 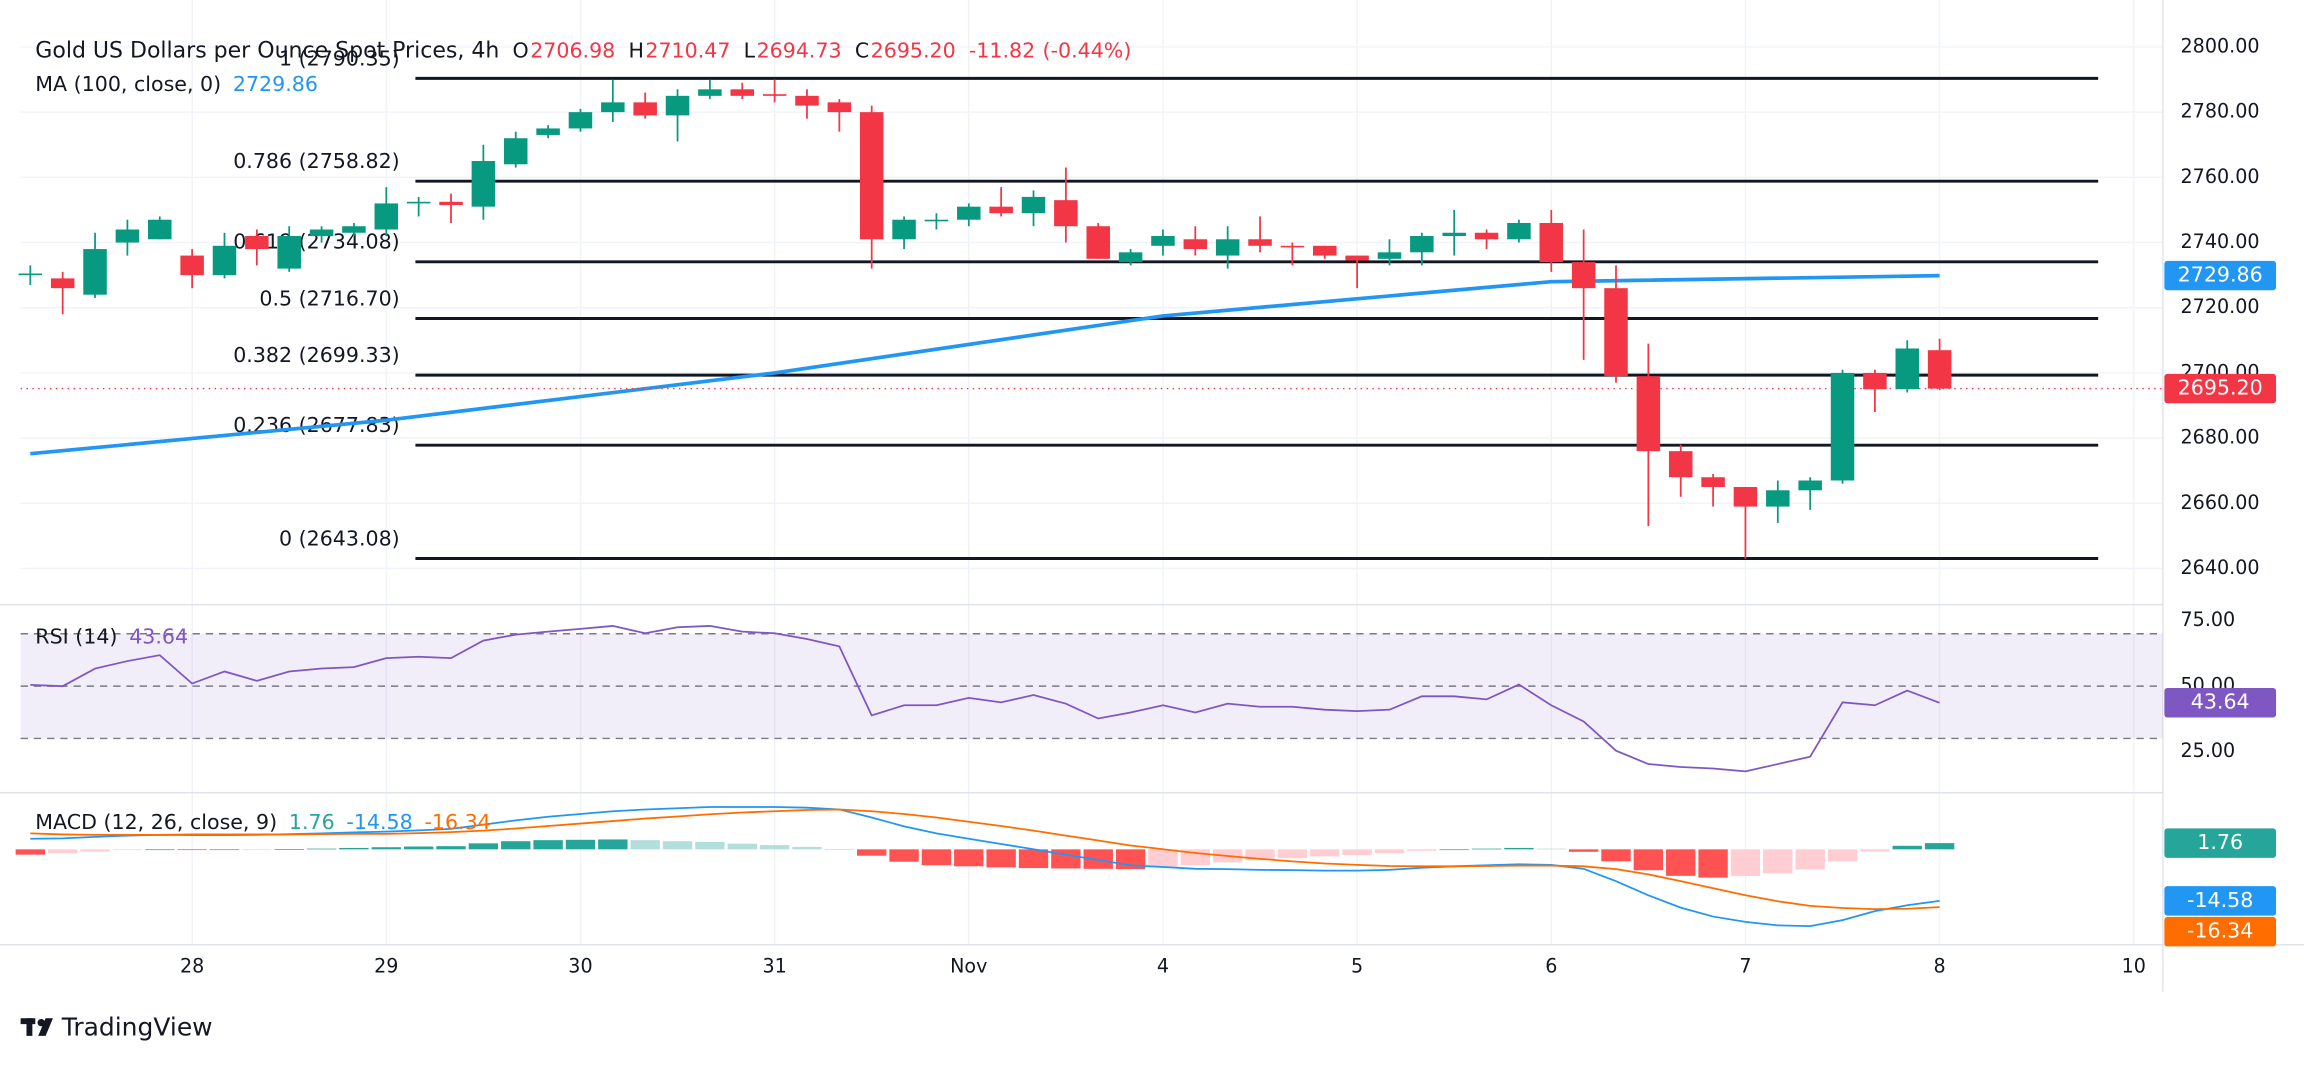 I want to click on y-tick-label: 2800.00, so click(x=2220, y=45).